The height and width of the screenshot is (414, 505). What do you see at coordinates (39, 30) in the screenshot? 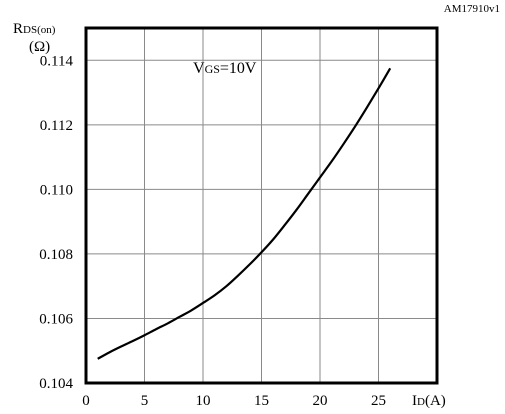
I see `y-axis-label-sub: DS(on)` at bounding box center [39, 30].